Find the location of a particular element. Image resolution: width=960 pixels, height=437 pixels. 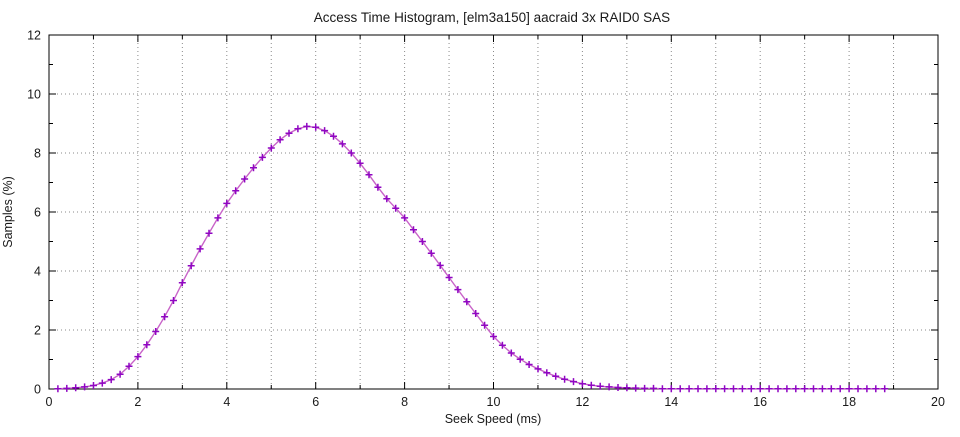

x-tick-label: 14 is located at coordinates (671, 402).